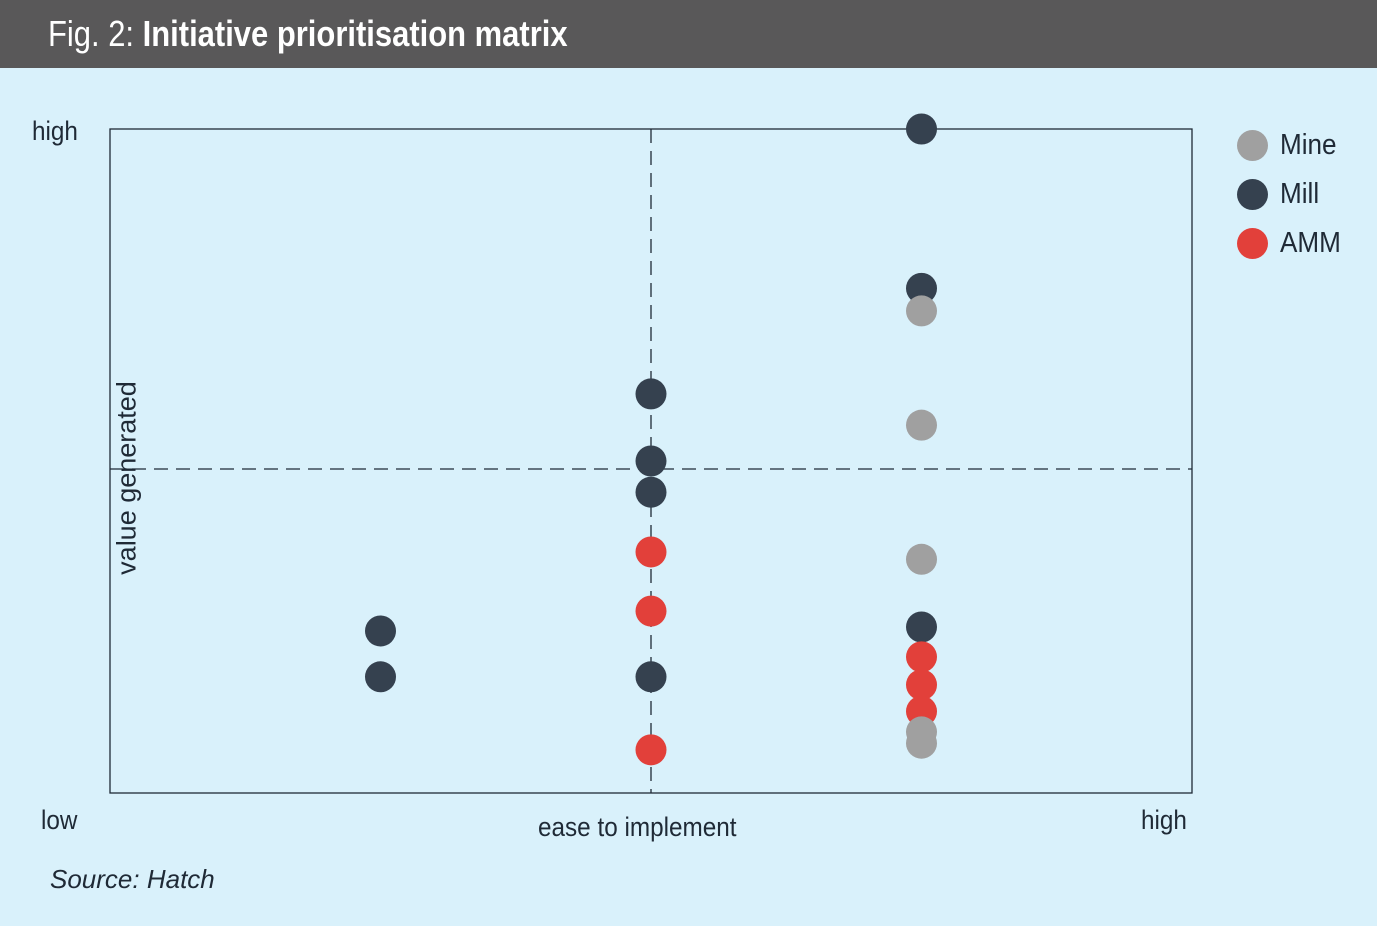  I want to click on chart-title: Initiative prioritisation matrix, so click(355, 33).